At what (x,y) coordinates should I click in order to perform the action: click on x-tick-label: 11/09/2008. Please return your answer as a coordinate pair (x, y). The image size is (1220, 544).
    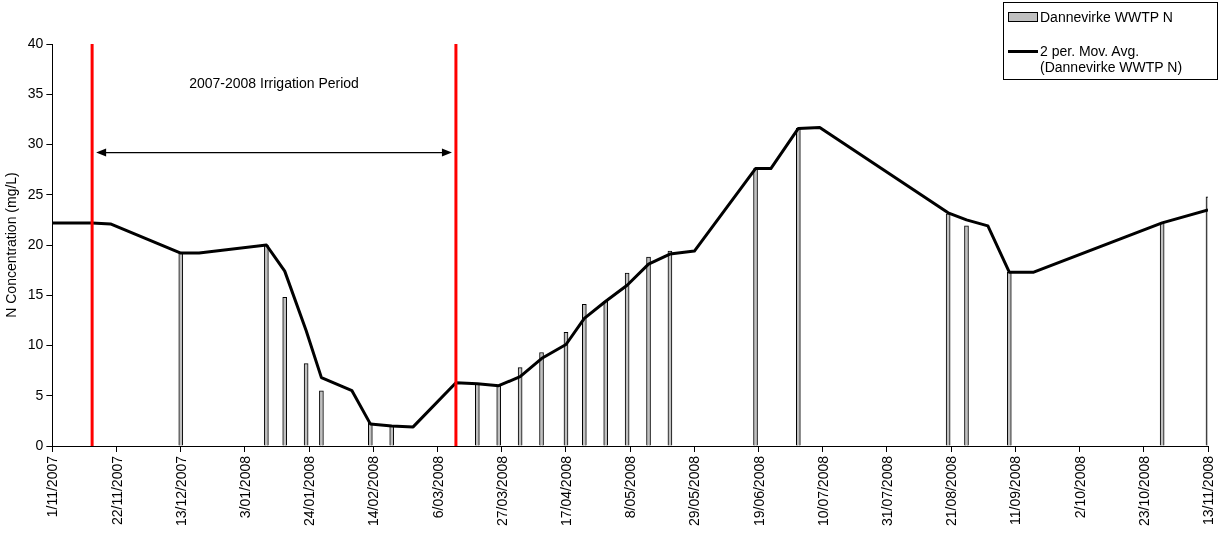
    Looking at the image, I should click on (1015, 490).